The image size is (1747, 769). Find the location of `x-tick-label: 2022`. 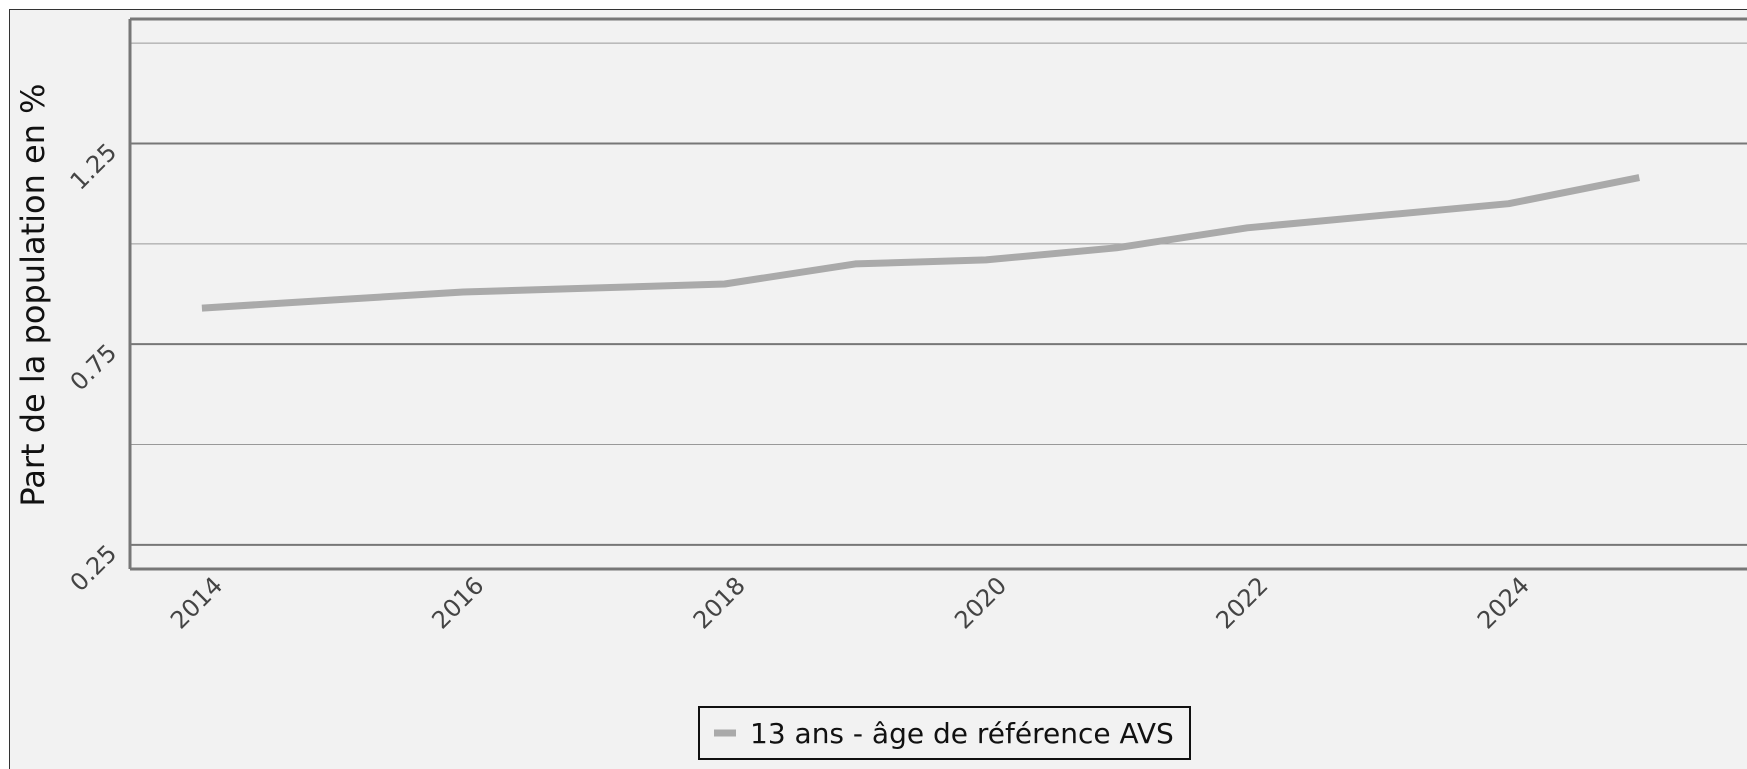

x-tick-label: 2022 is located at coordinates (1242, 602).